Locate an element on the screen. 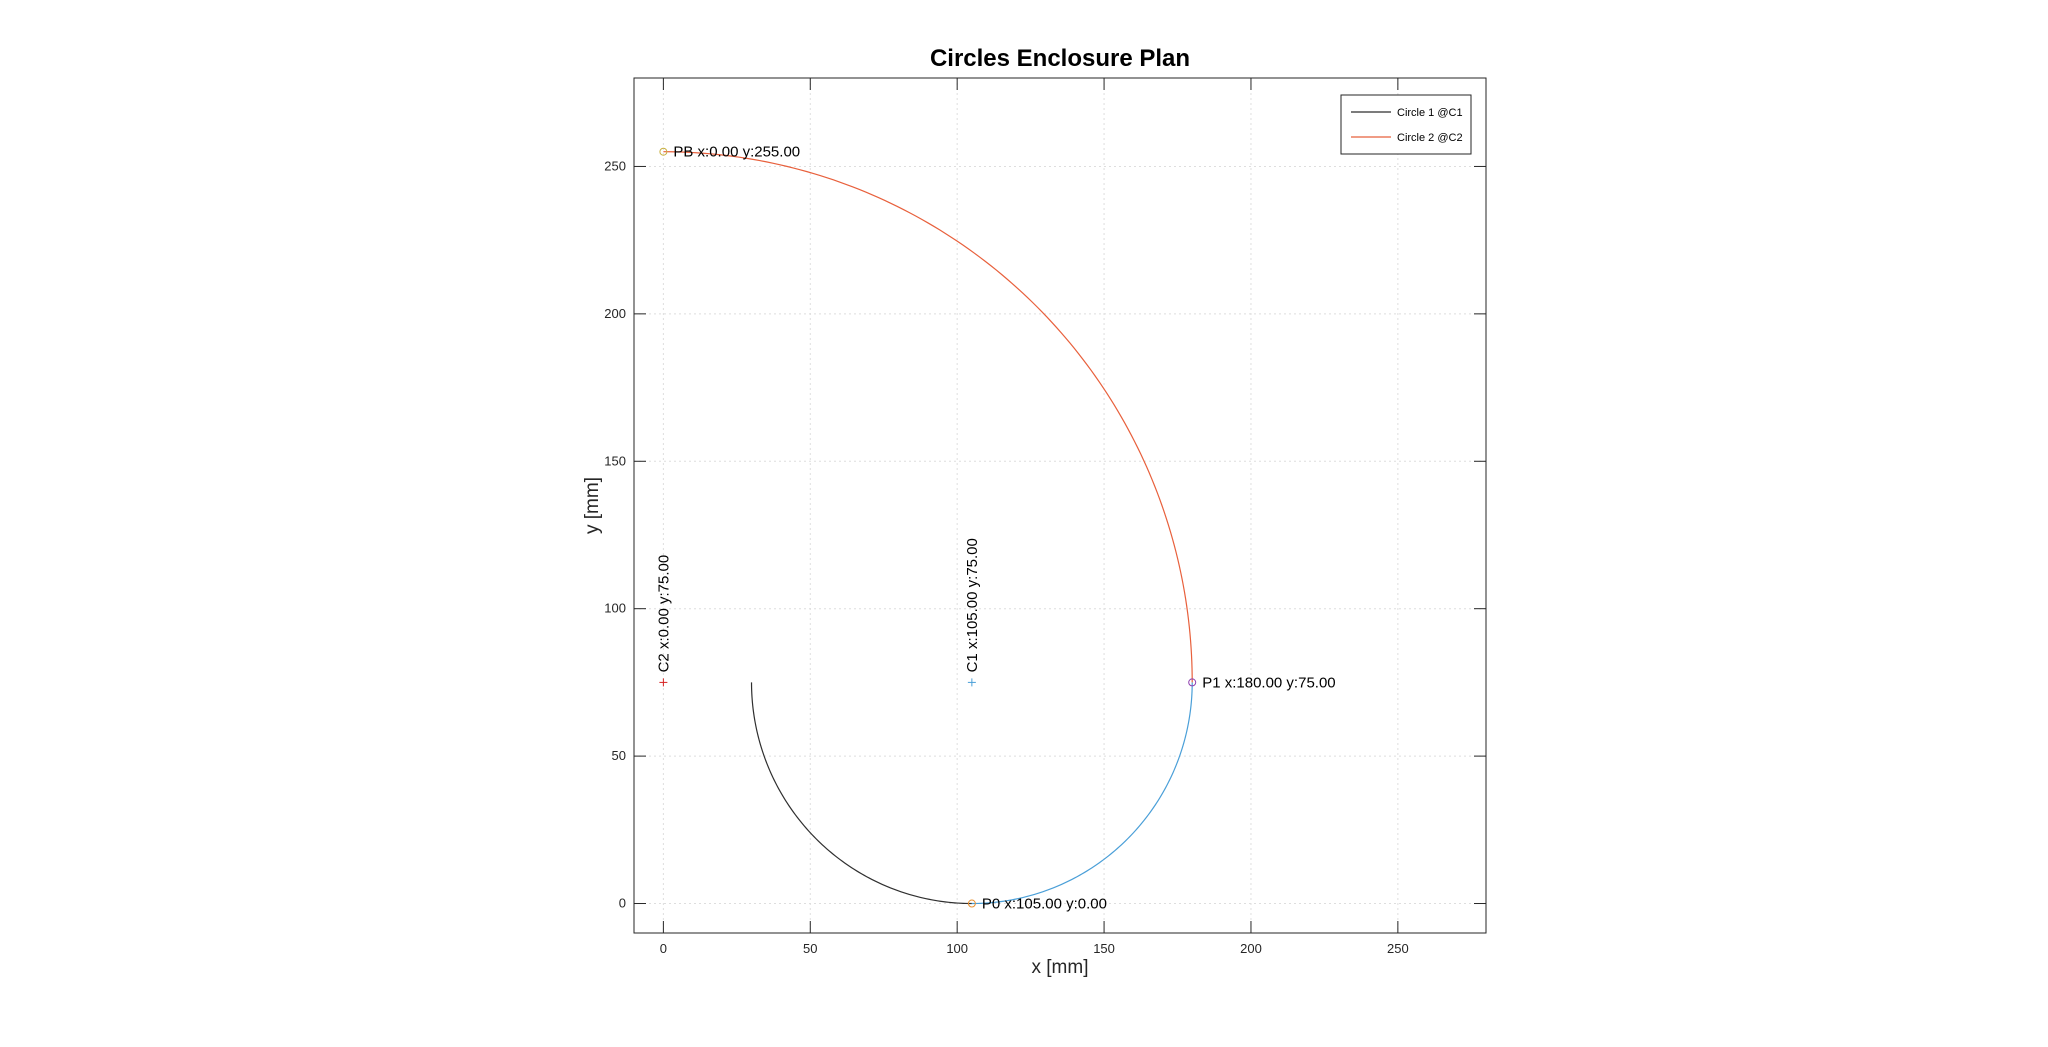  point-p1-label: P1 x:180.00 y:75.00 is located at coordinates (1268, 682).